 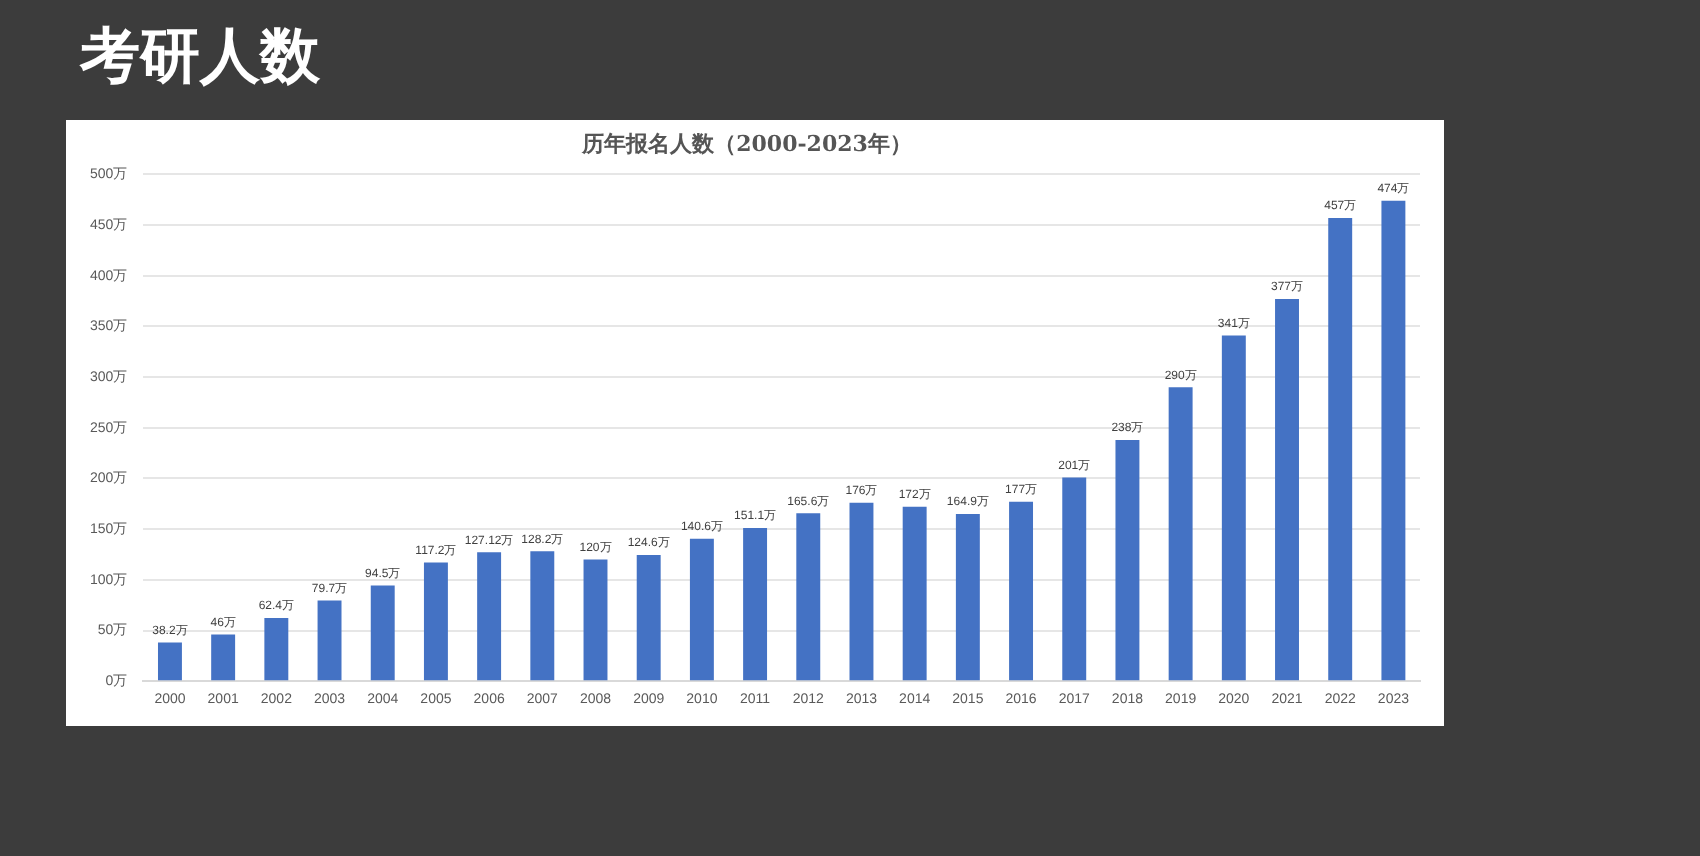 What do you see at coordinates (200, 58) in the screenshot?
I see `chart-title: 考研人数` at bounding box center [200, 58].